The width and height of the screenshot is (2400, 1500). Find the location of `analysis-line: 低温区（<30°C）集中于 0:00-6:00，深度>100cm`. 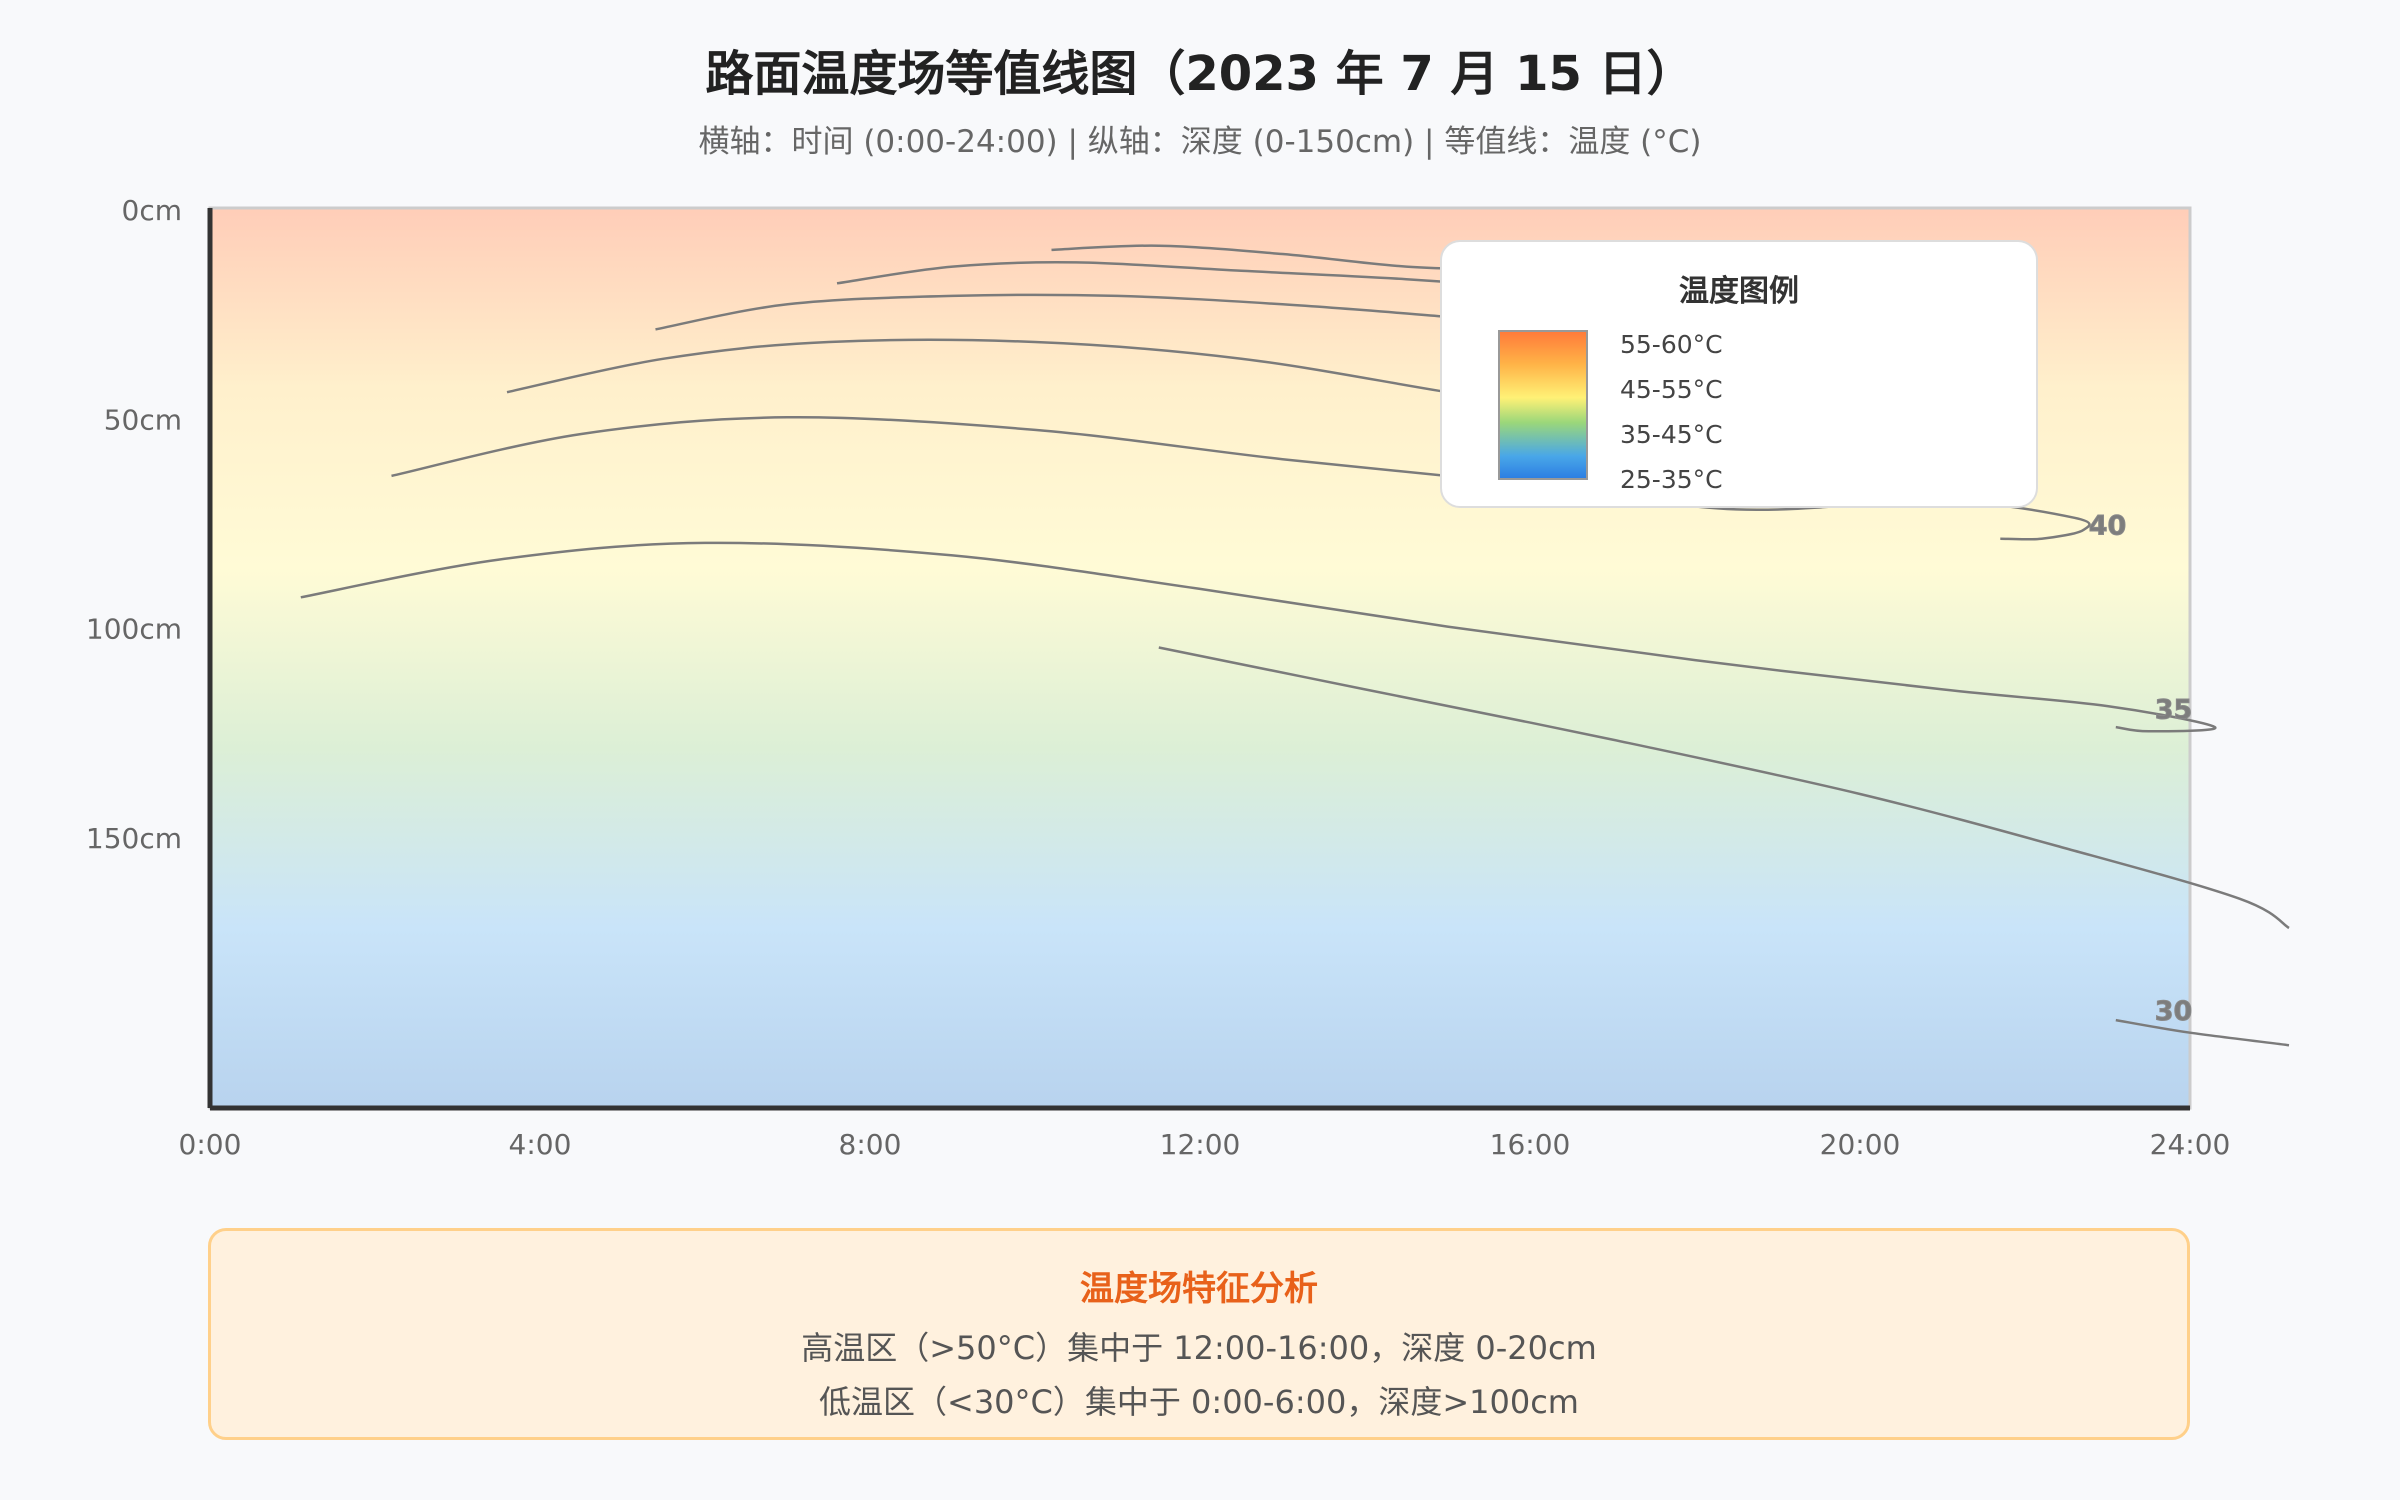

analysis-line: 低温区（<30°C）集中于 0:00-6:00，深度>100cm is located at coordinates (1199, 1402).